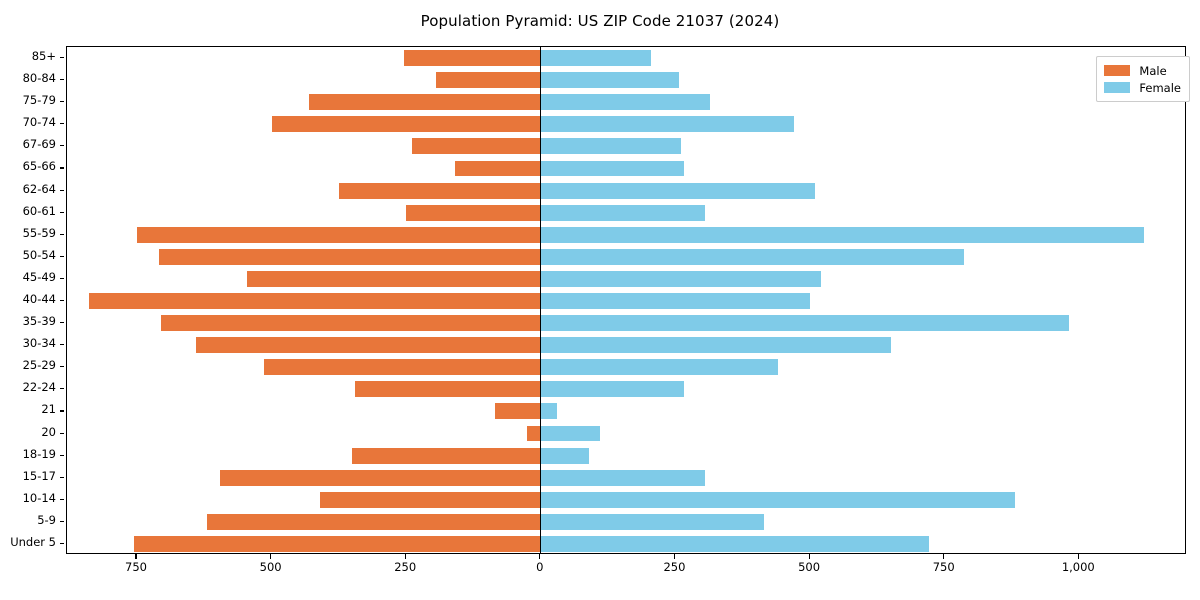  I want to click on y-axis-tick-label: Under 5, so click(33, 541).